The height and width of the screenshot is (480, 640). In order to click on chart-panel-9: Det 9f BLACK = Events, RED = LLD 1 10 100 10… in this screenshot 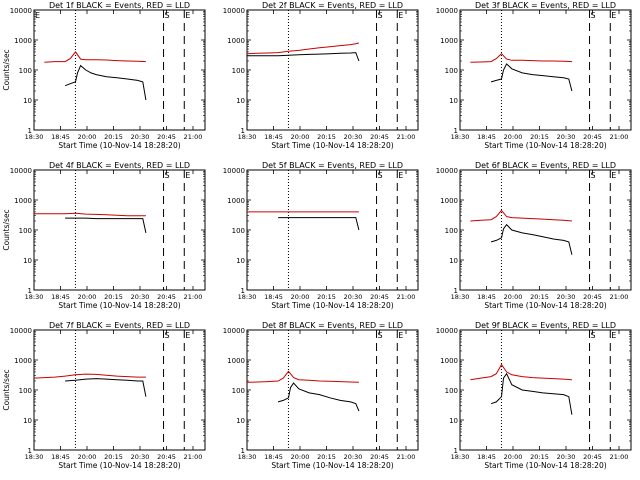, I will do `click(534, 395)`.